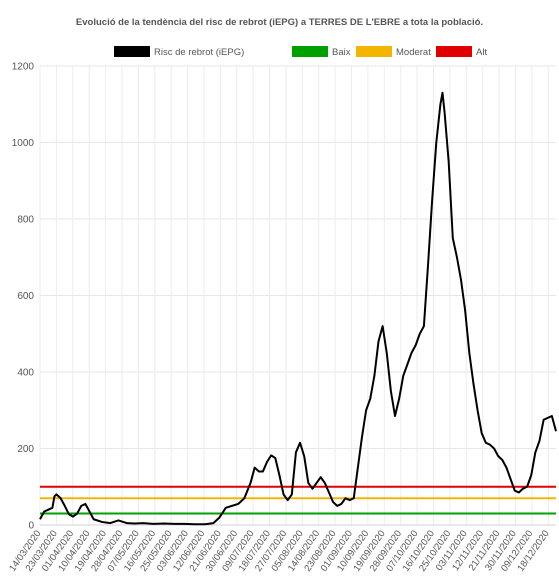  Describe the element at coordinates (25, 373) in the screenshot. I see `y-tick-label: 400` at that location.